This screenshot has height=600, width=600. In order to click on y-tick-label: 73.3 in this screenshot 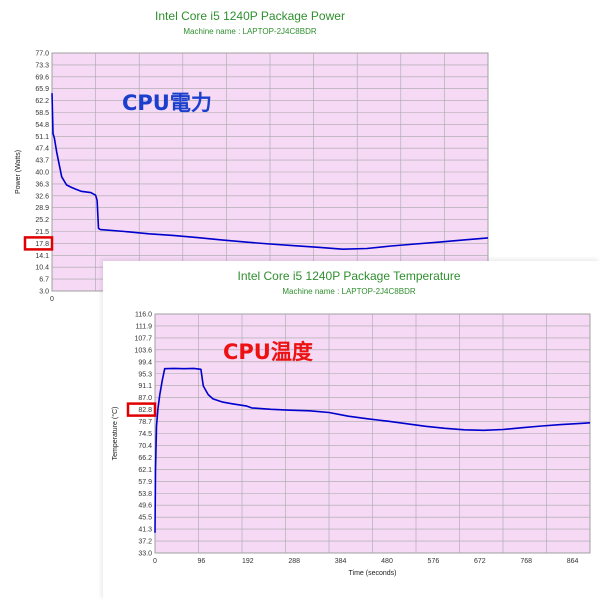, I will do `click(42, 65)`.